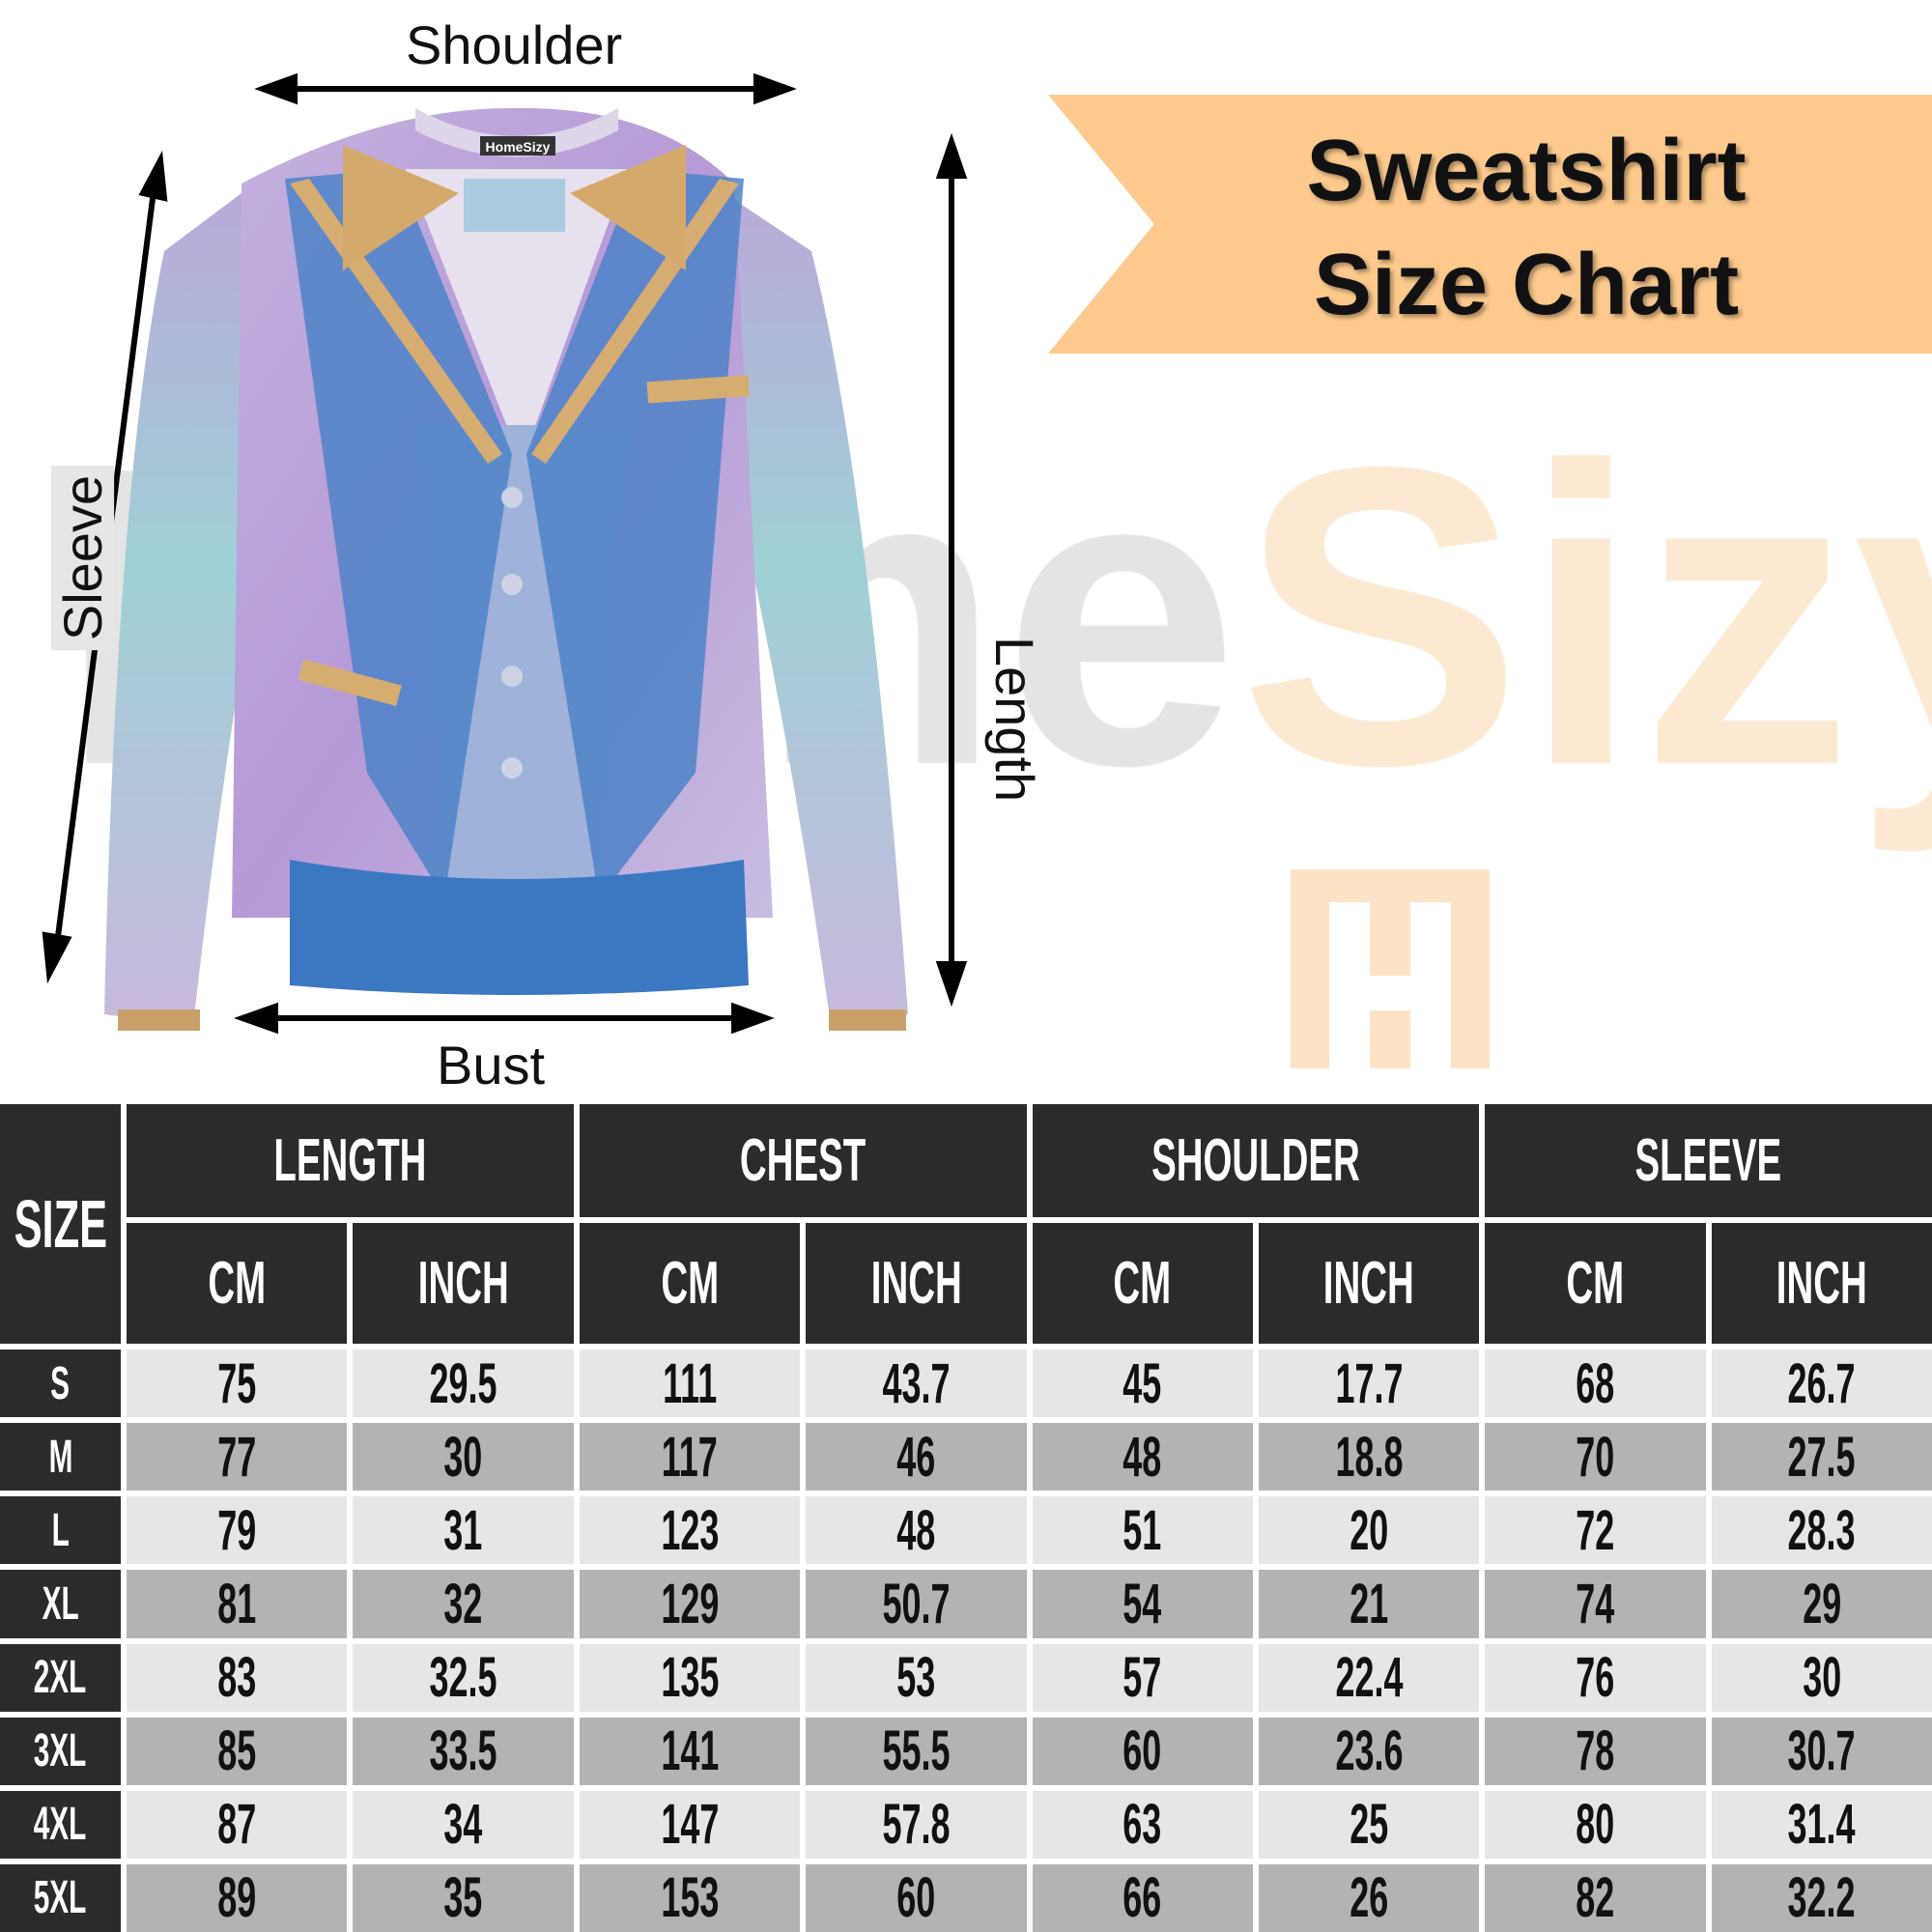 The height and width of the screenshot is (1932, 1932). I want to click on table-cell: 141, so click(690, 1751).